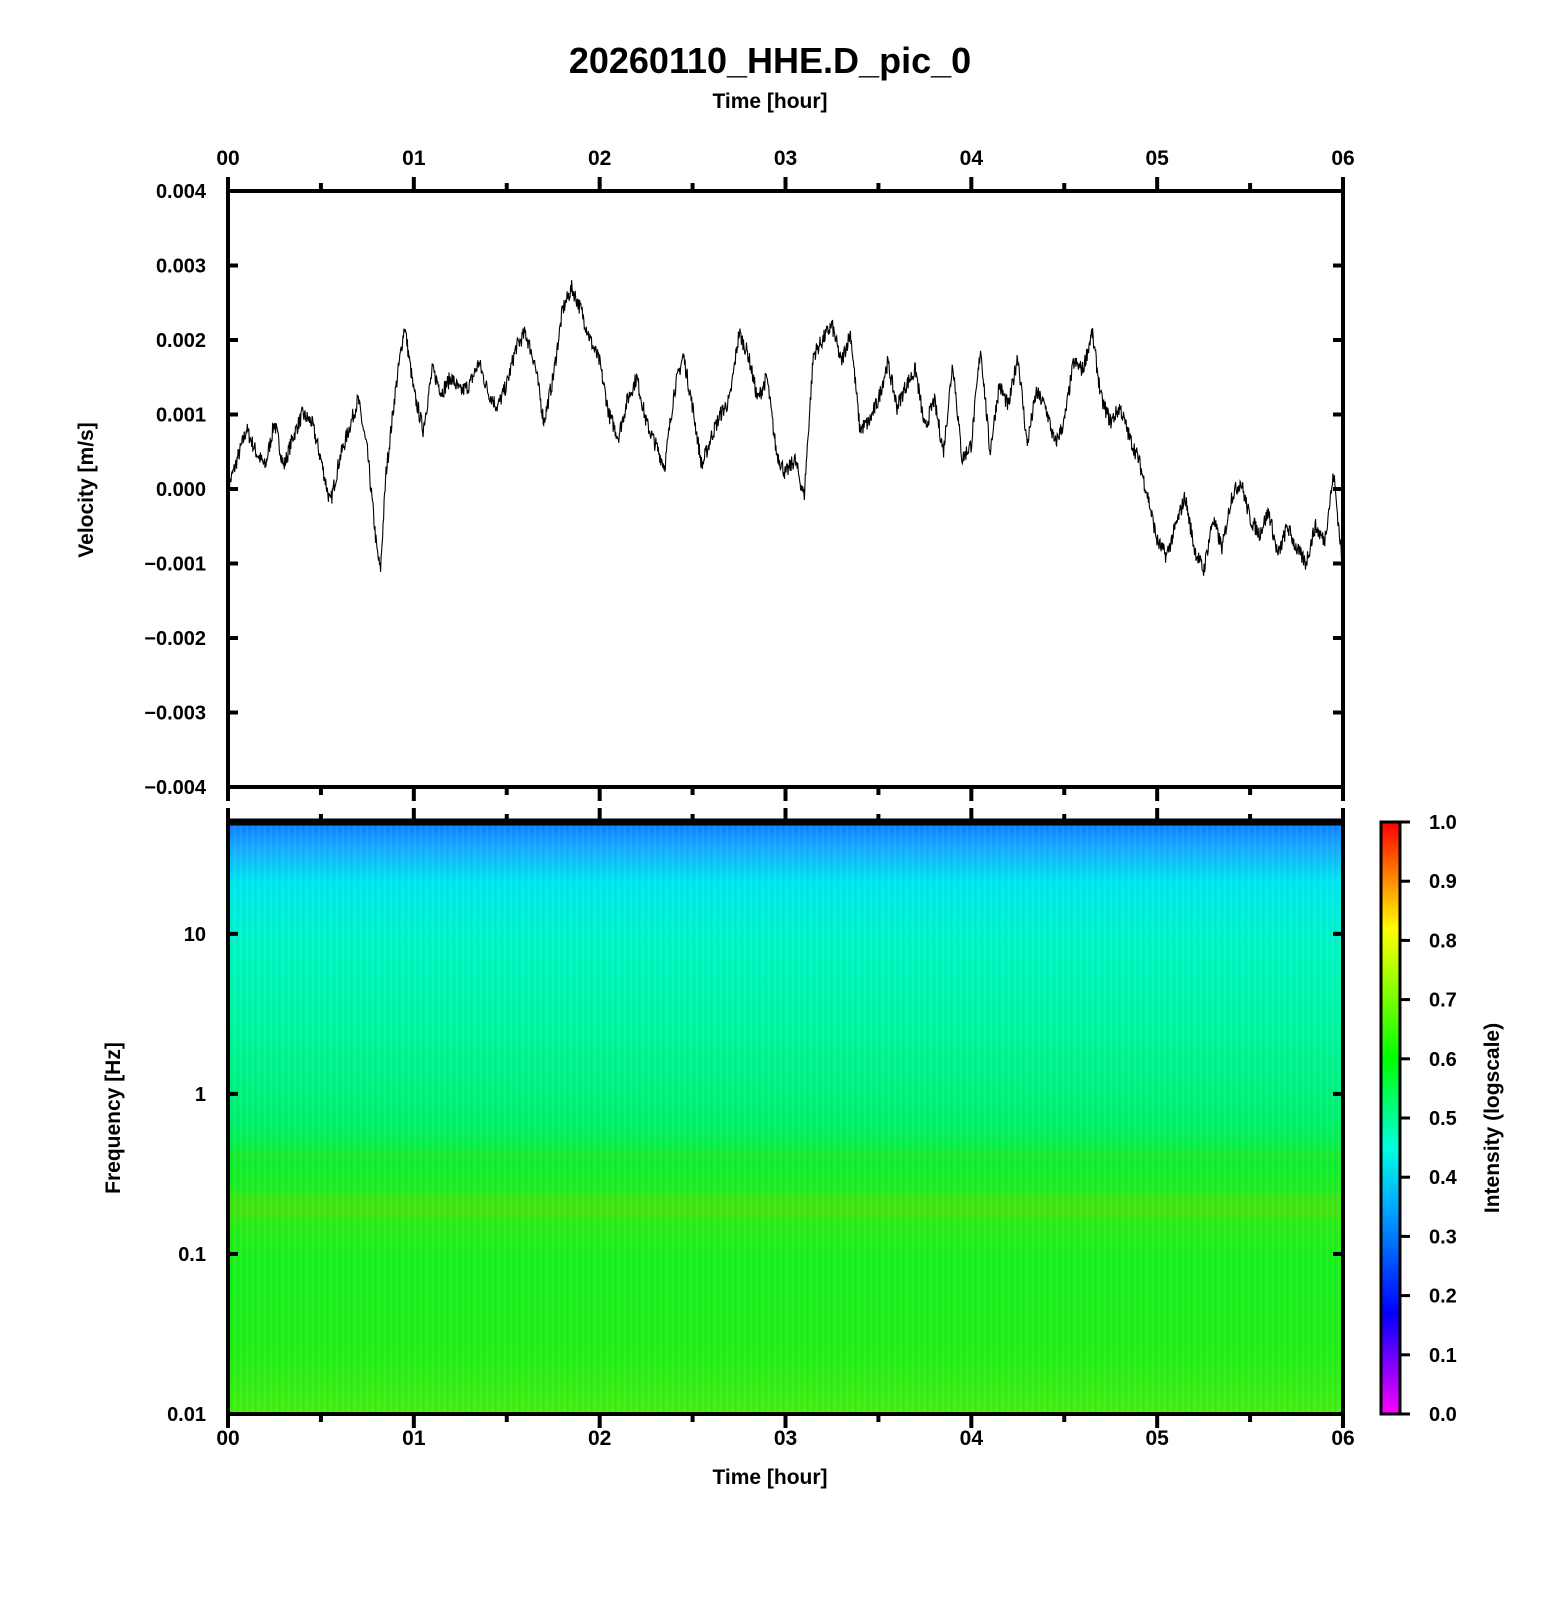 This screenshot has width=1556, height=1600. Describe the element at coordinates (599, 158) in the screenshot. I see `velocity-x-tick-label: 02` at that location.